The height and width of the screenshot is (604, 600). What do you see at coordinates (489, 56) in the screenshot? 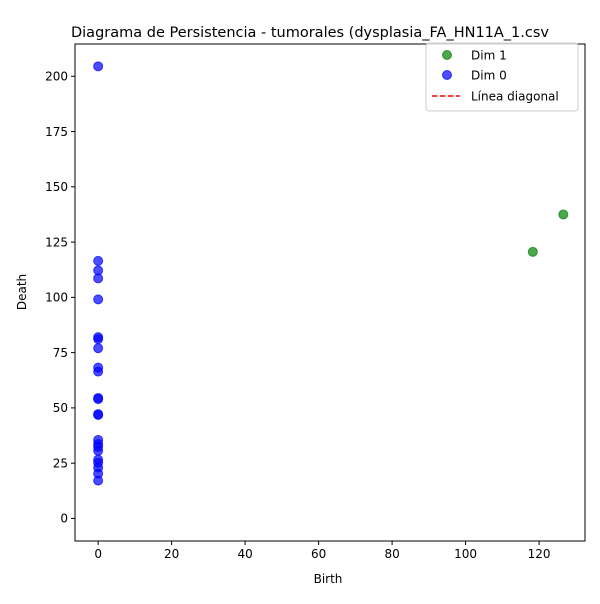
I see `legend-label-dim1: Dim 1` at bounding box center [489, 56].